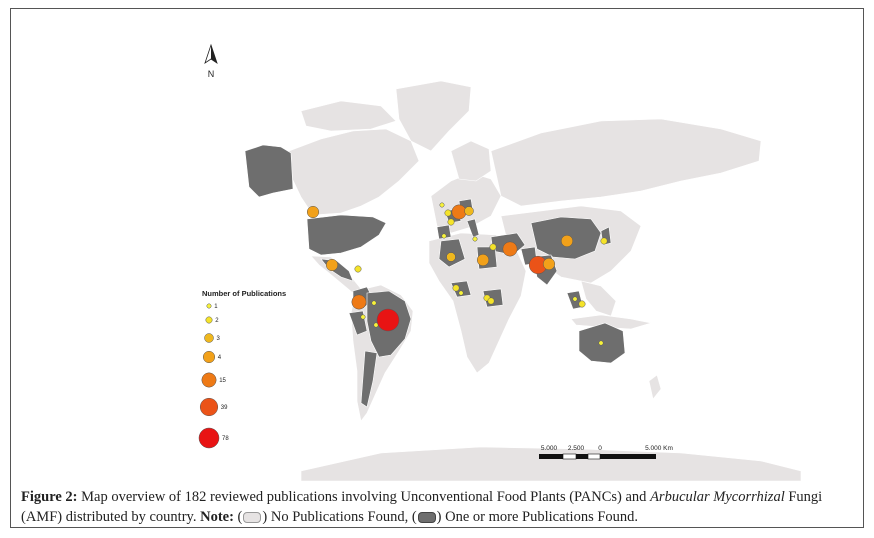 The height and width of the screenshot is (538, 874). Describe the element at coordinates (448, 213) in the screenshot. I see `publication-circle-france` at that location.